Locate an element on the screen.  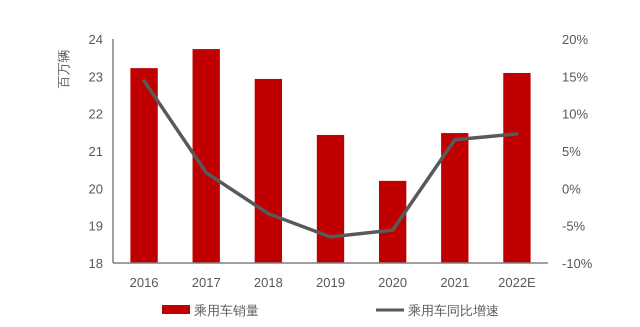
y2-tick-label: -10% is located at coordinates (577, 263).